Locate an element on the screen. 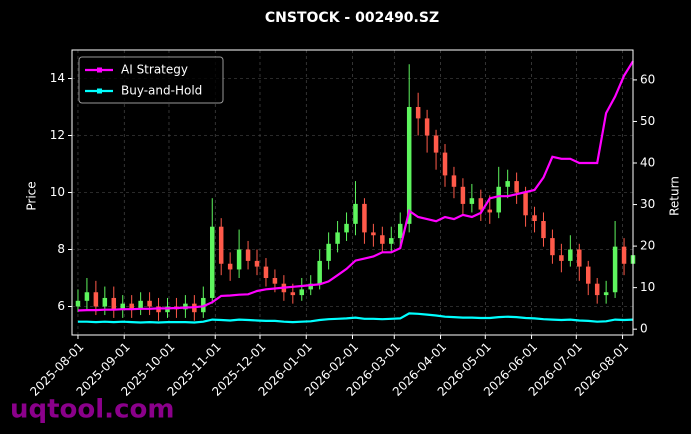 Image resolution: width=691 pixels, height=434 pixels. y-tick-label: 14 is located at coordinates (57, 78).